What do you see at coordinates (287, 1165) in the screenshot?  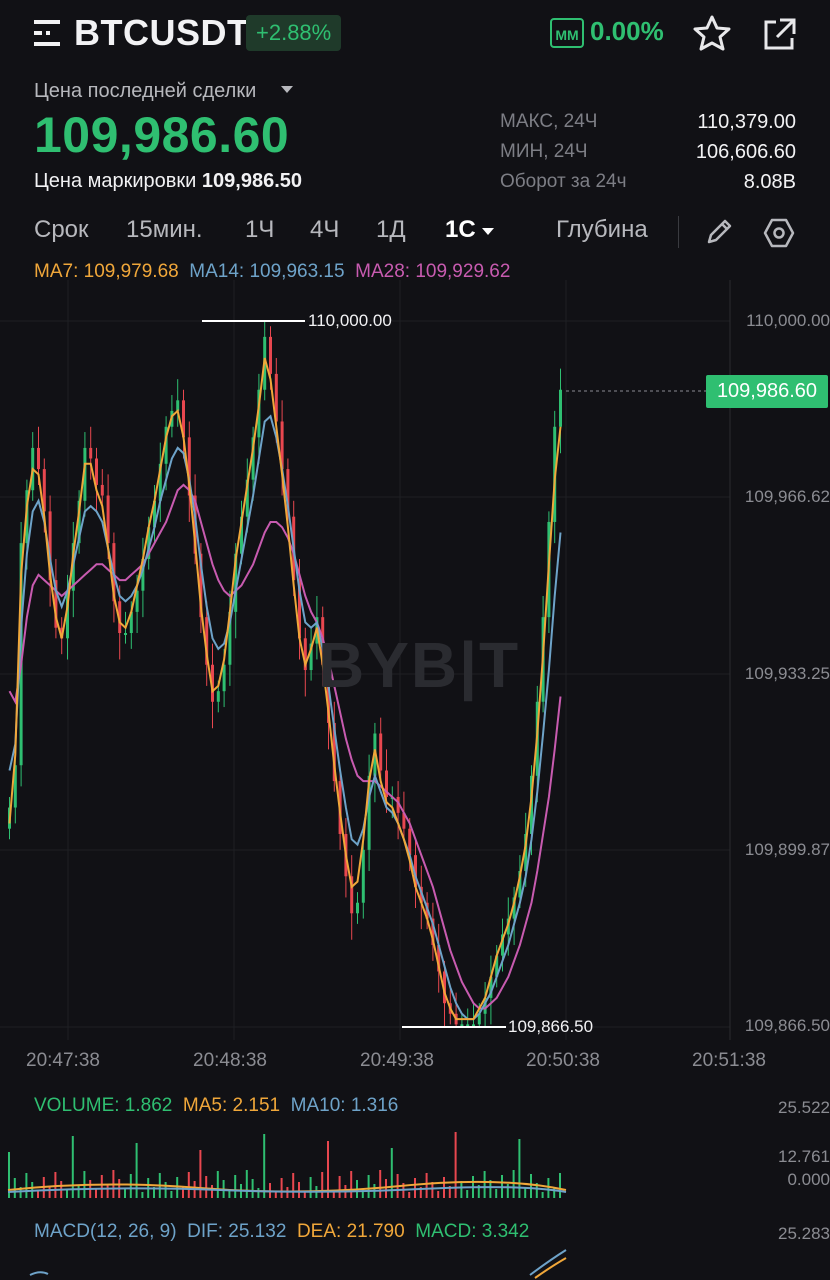 I see `volume-bars` at bounding box center [287, 1165].